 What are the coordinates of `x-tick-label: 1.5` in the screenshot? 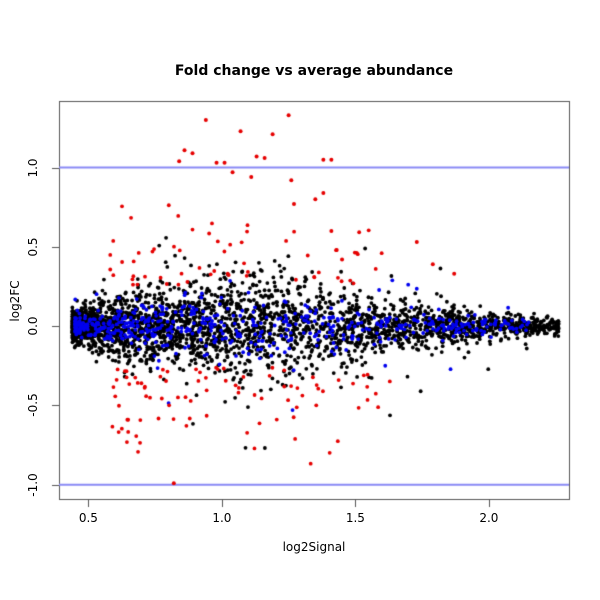 It's located at (355, 518).